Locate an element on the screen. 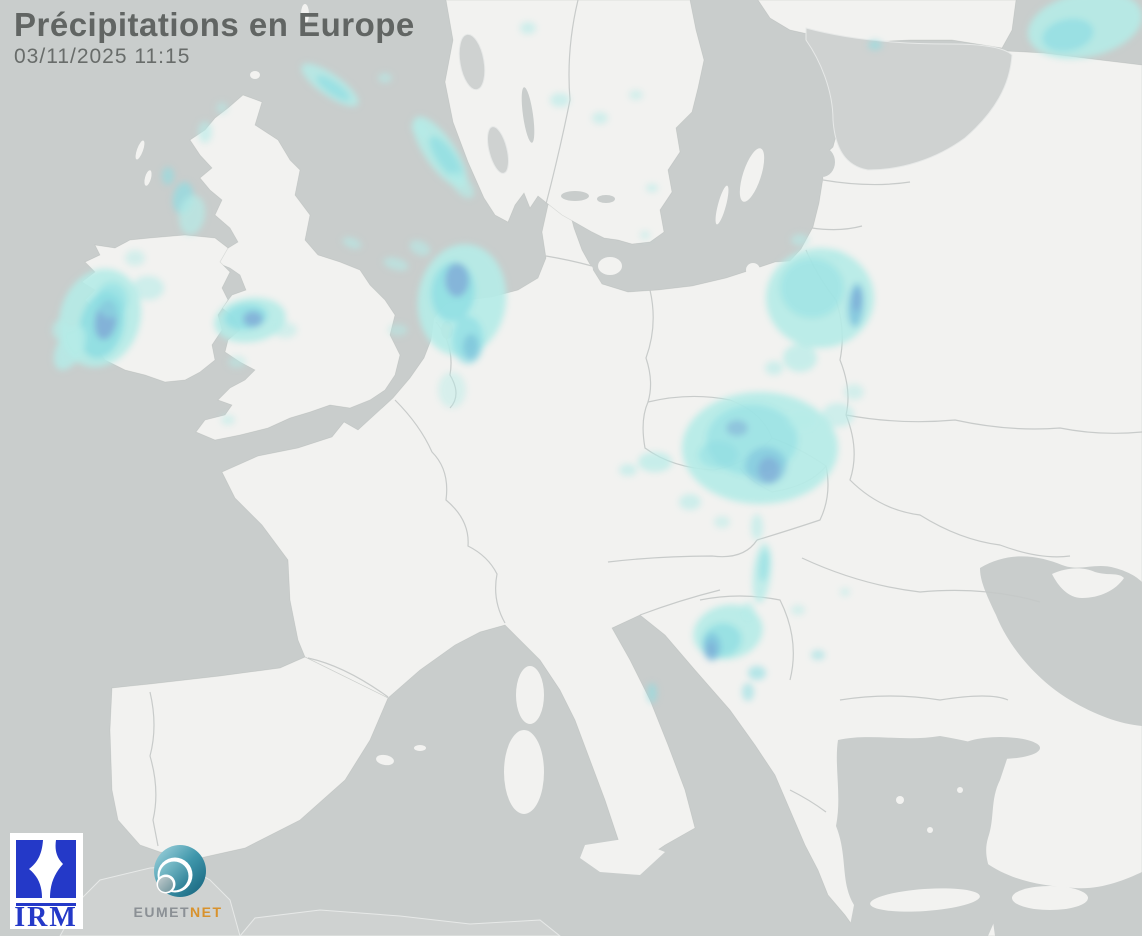 The image size is (1142, 936). island-cyprus is located at coordinates (1050, 898).